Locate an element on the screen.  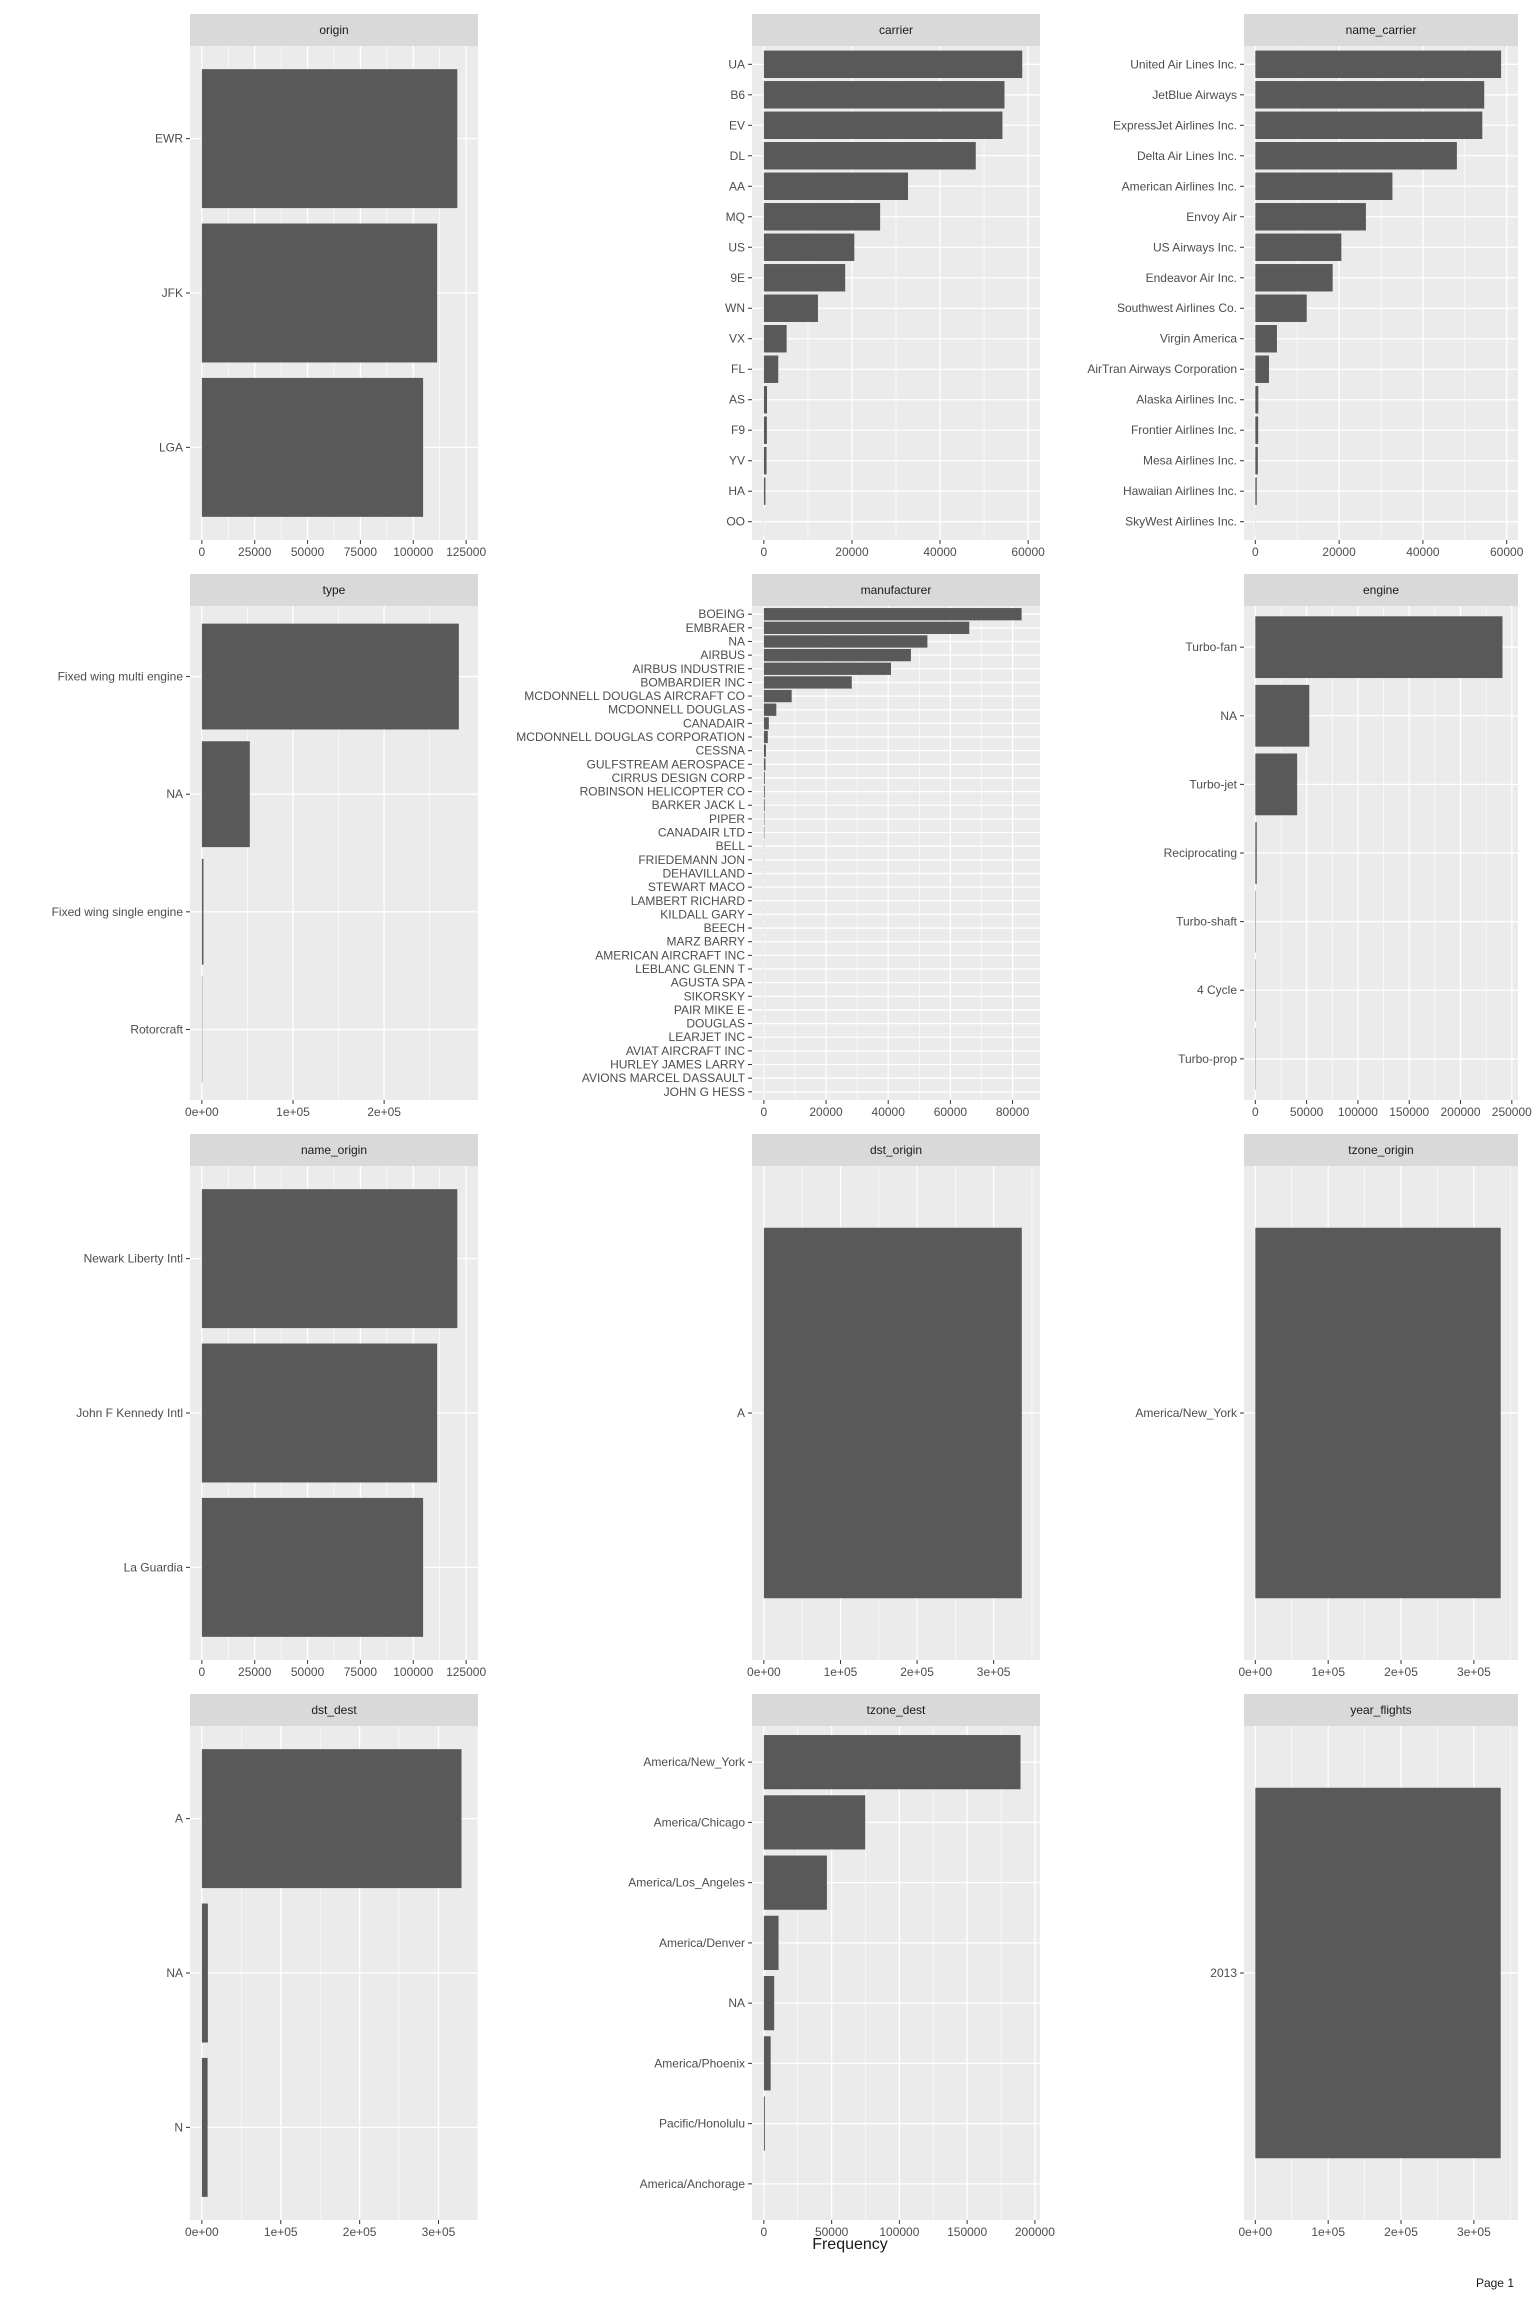
bar-9e is located at coordinates (804, 278).